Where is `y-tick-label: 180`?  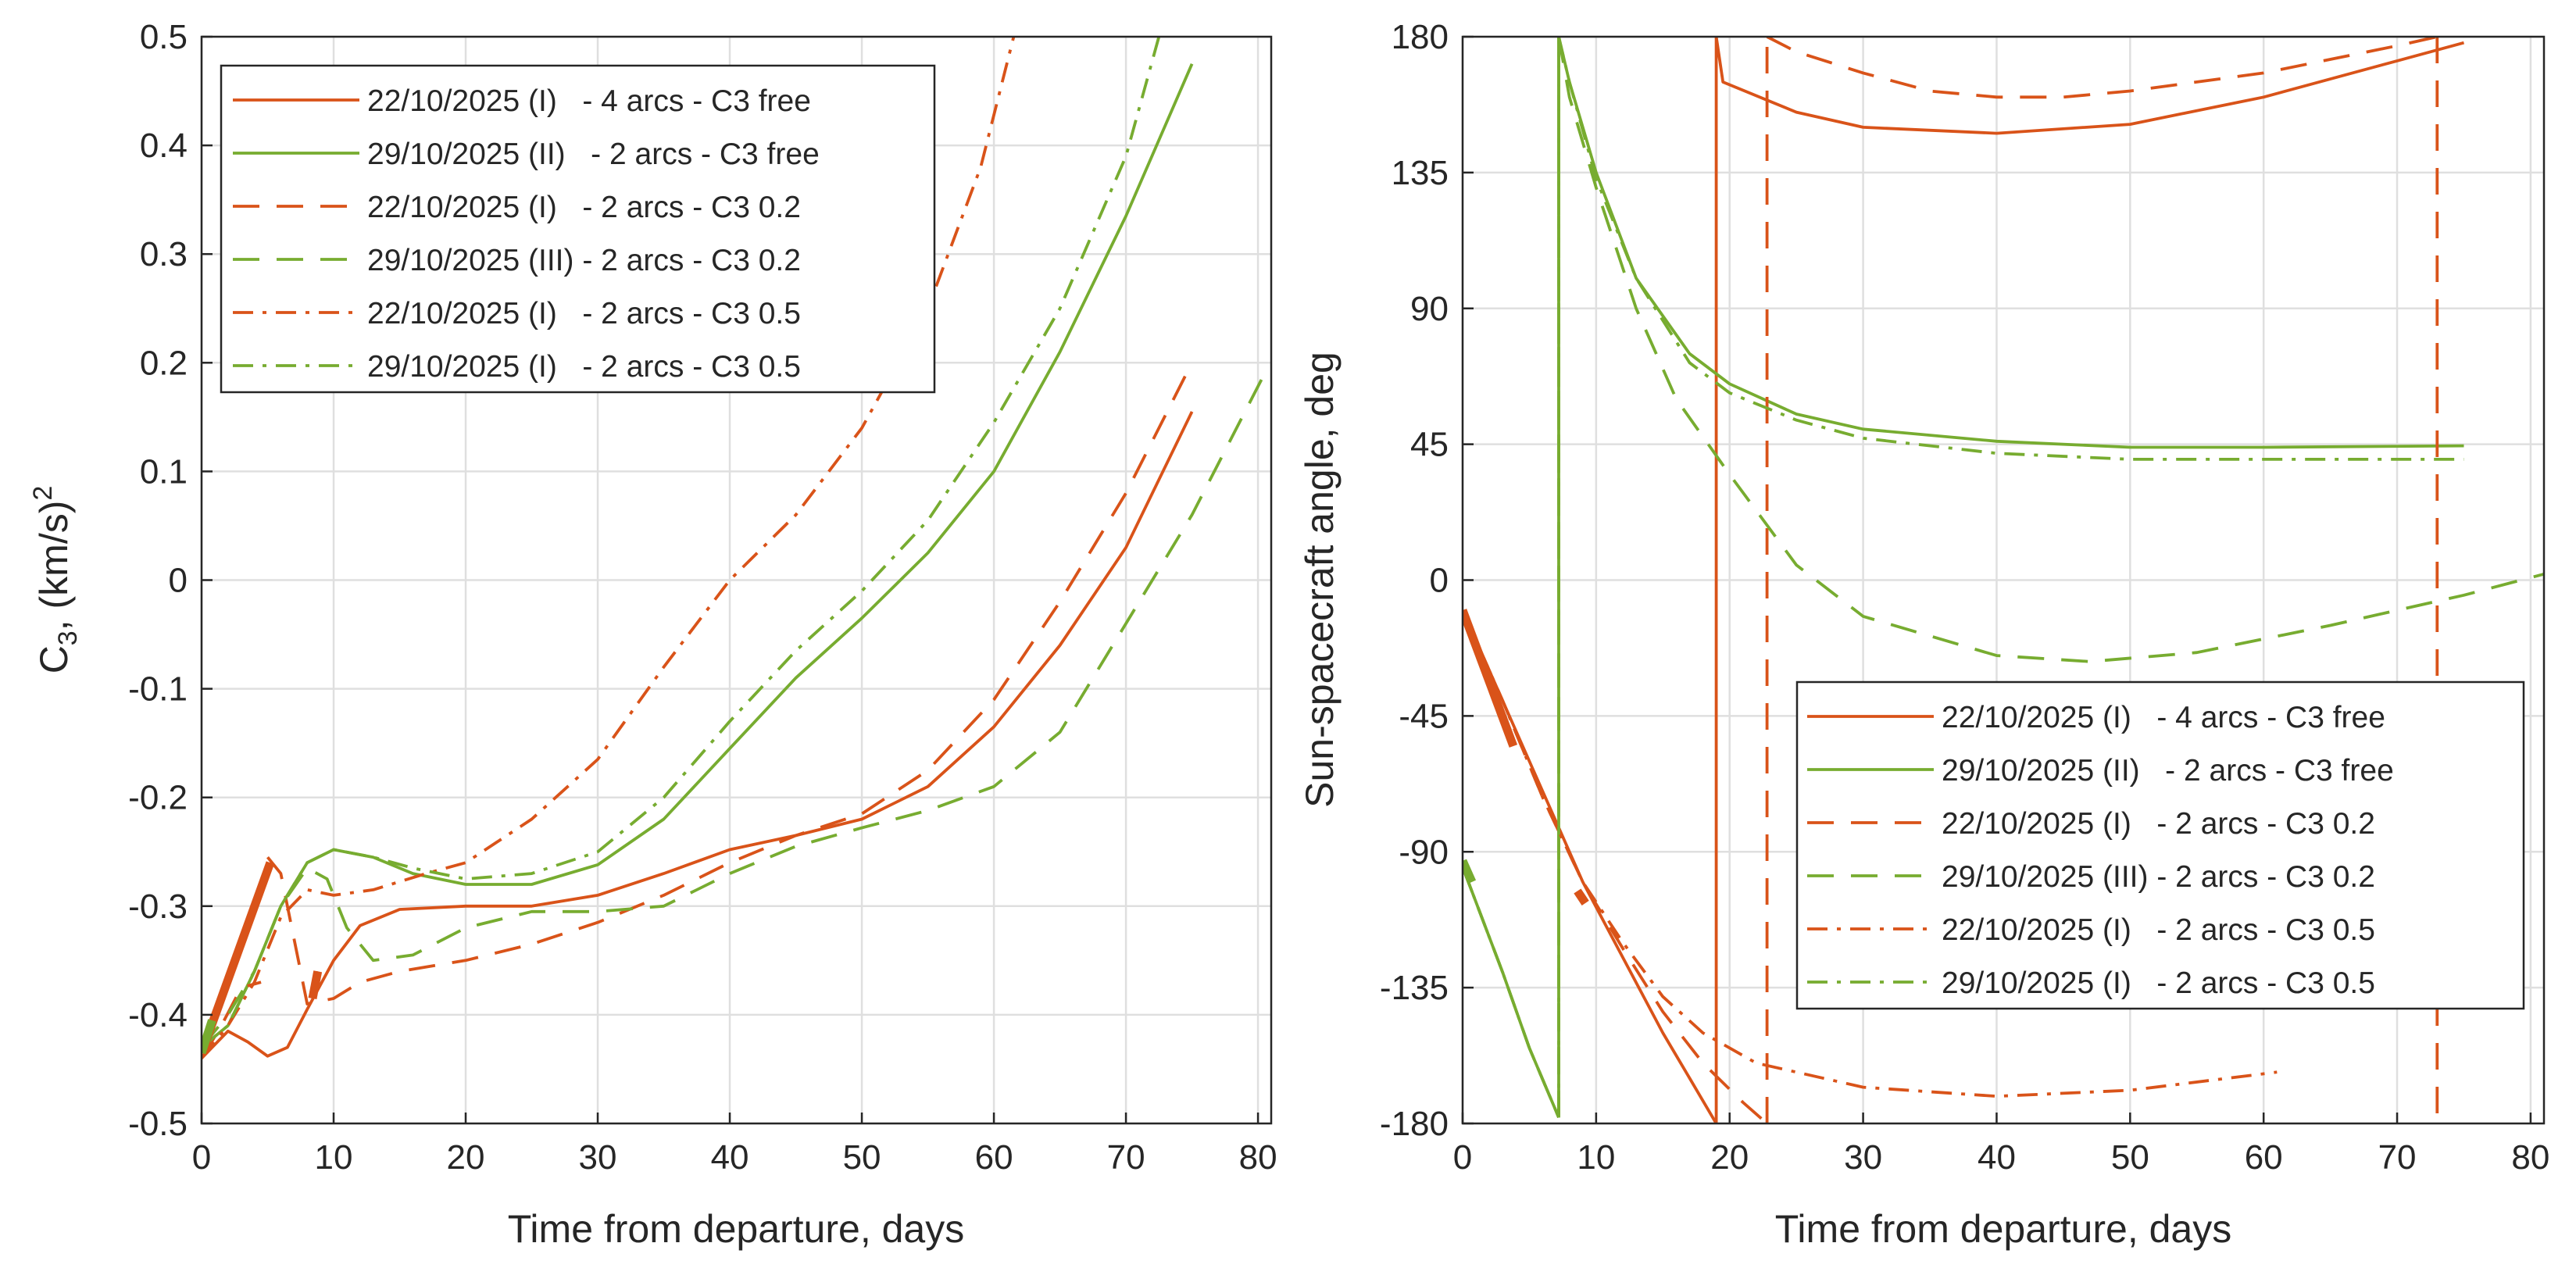 y-tick-label: 180 is located at coordinates (1421, 37).